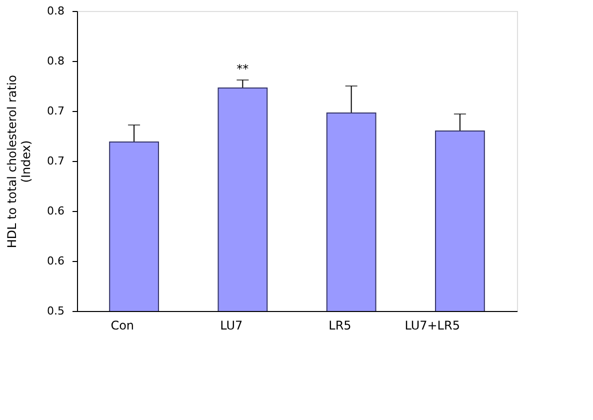 This screenshot has height=420, width=593. I want to click on y-tick-label: 0.5, so click(55, 311).